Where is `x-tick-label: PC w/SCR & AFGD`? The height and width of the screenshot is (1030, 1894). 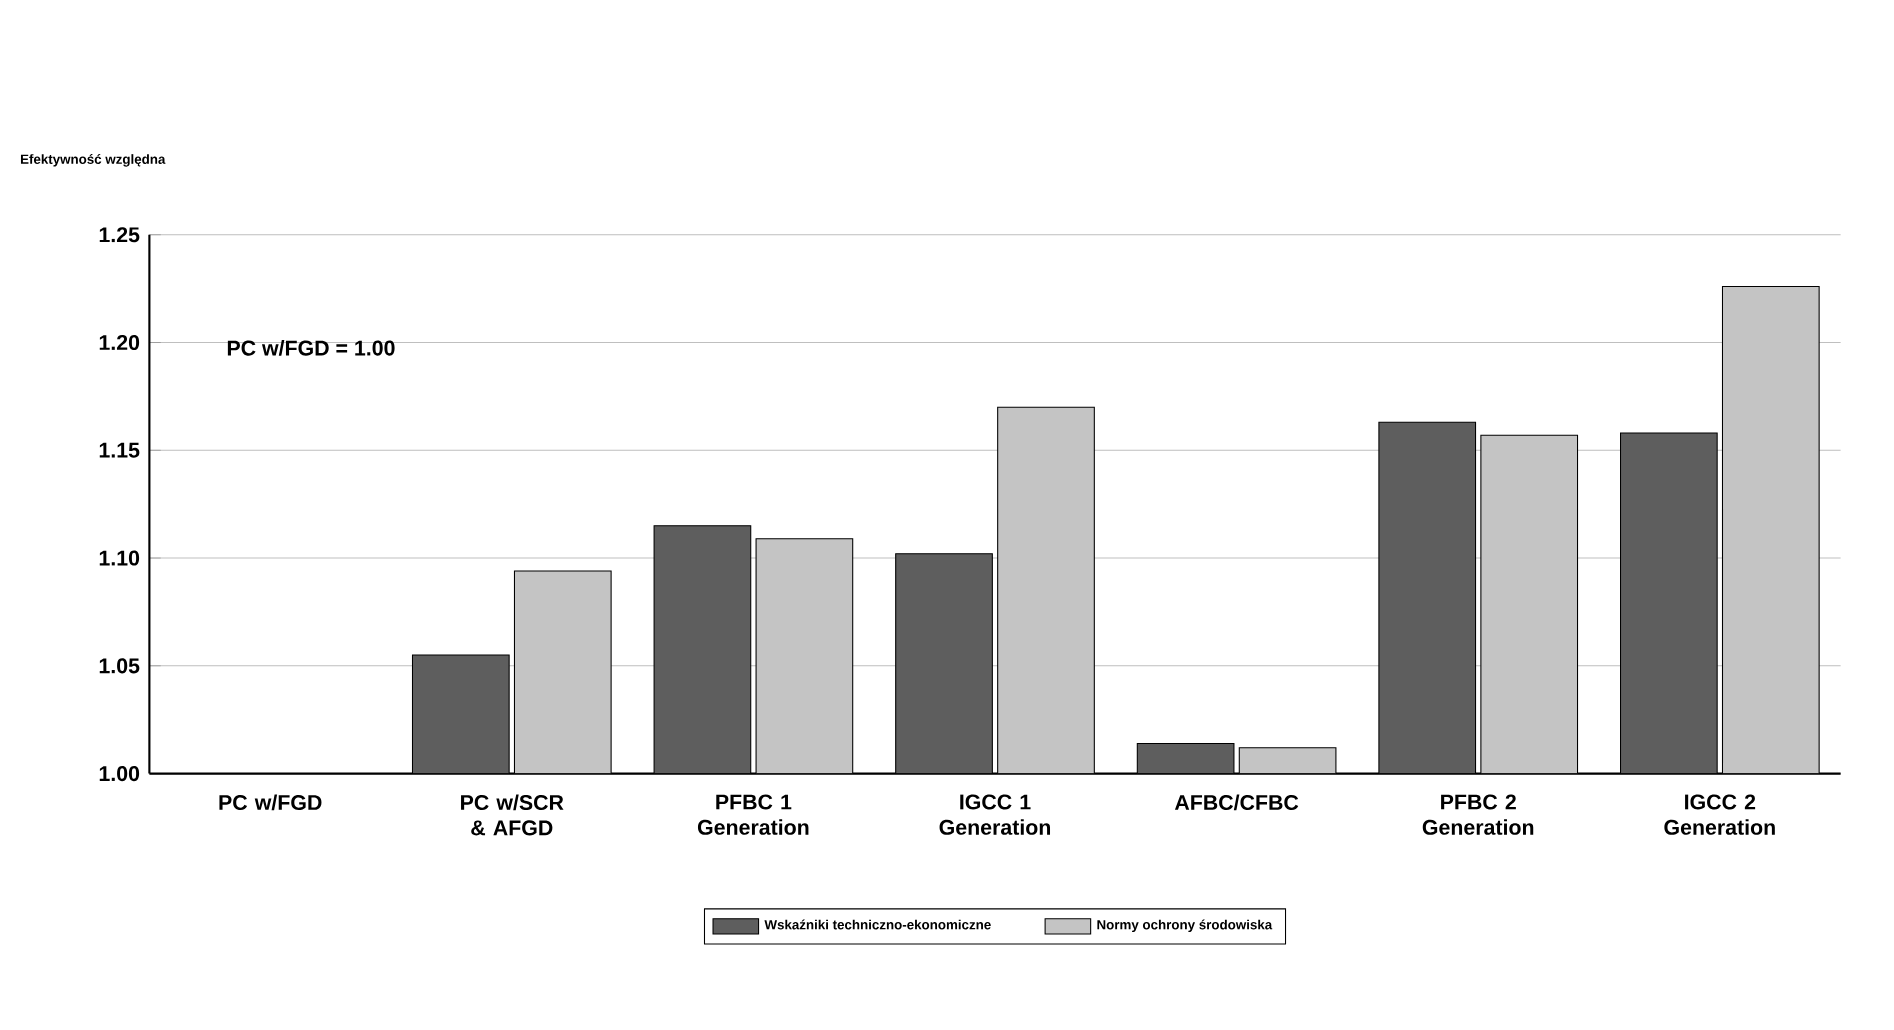
x-tick-label: PC w/SCR & AFGD is located at coordinates (512, 815).